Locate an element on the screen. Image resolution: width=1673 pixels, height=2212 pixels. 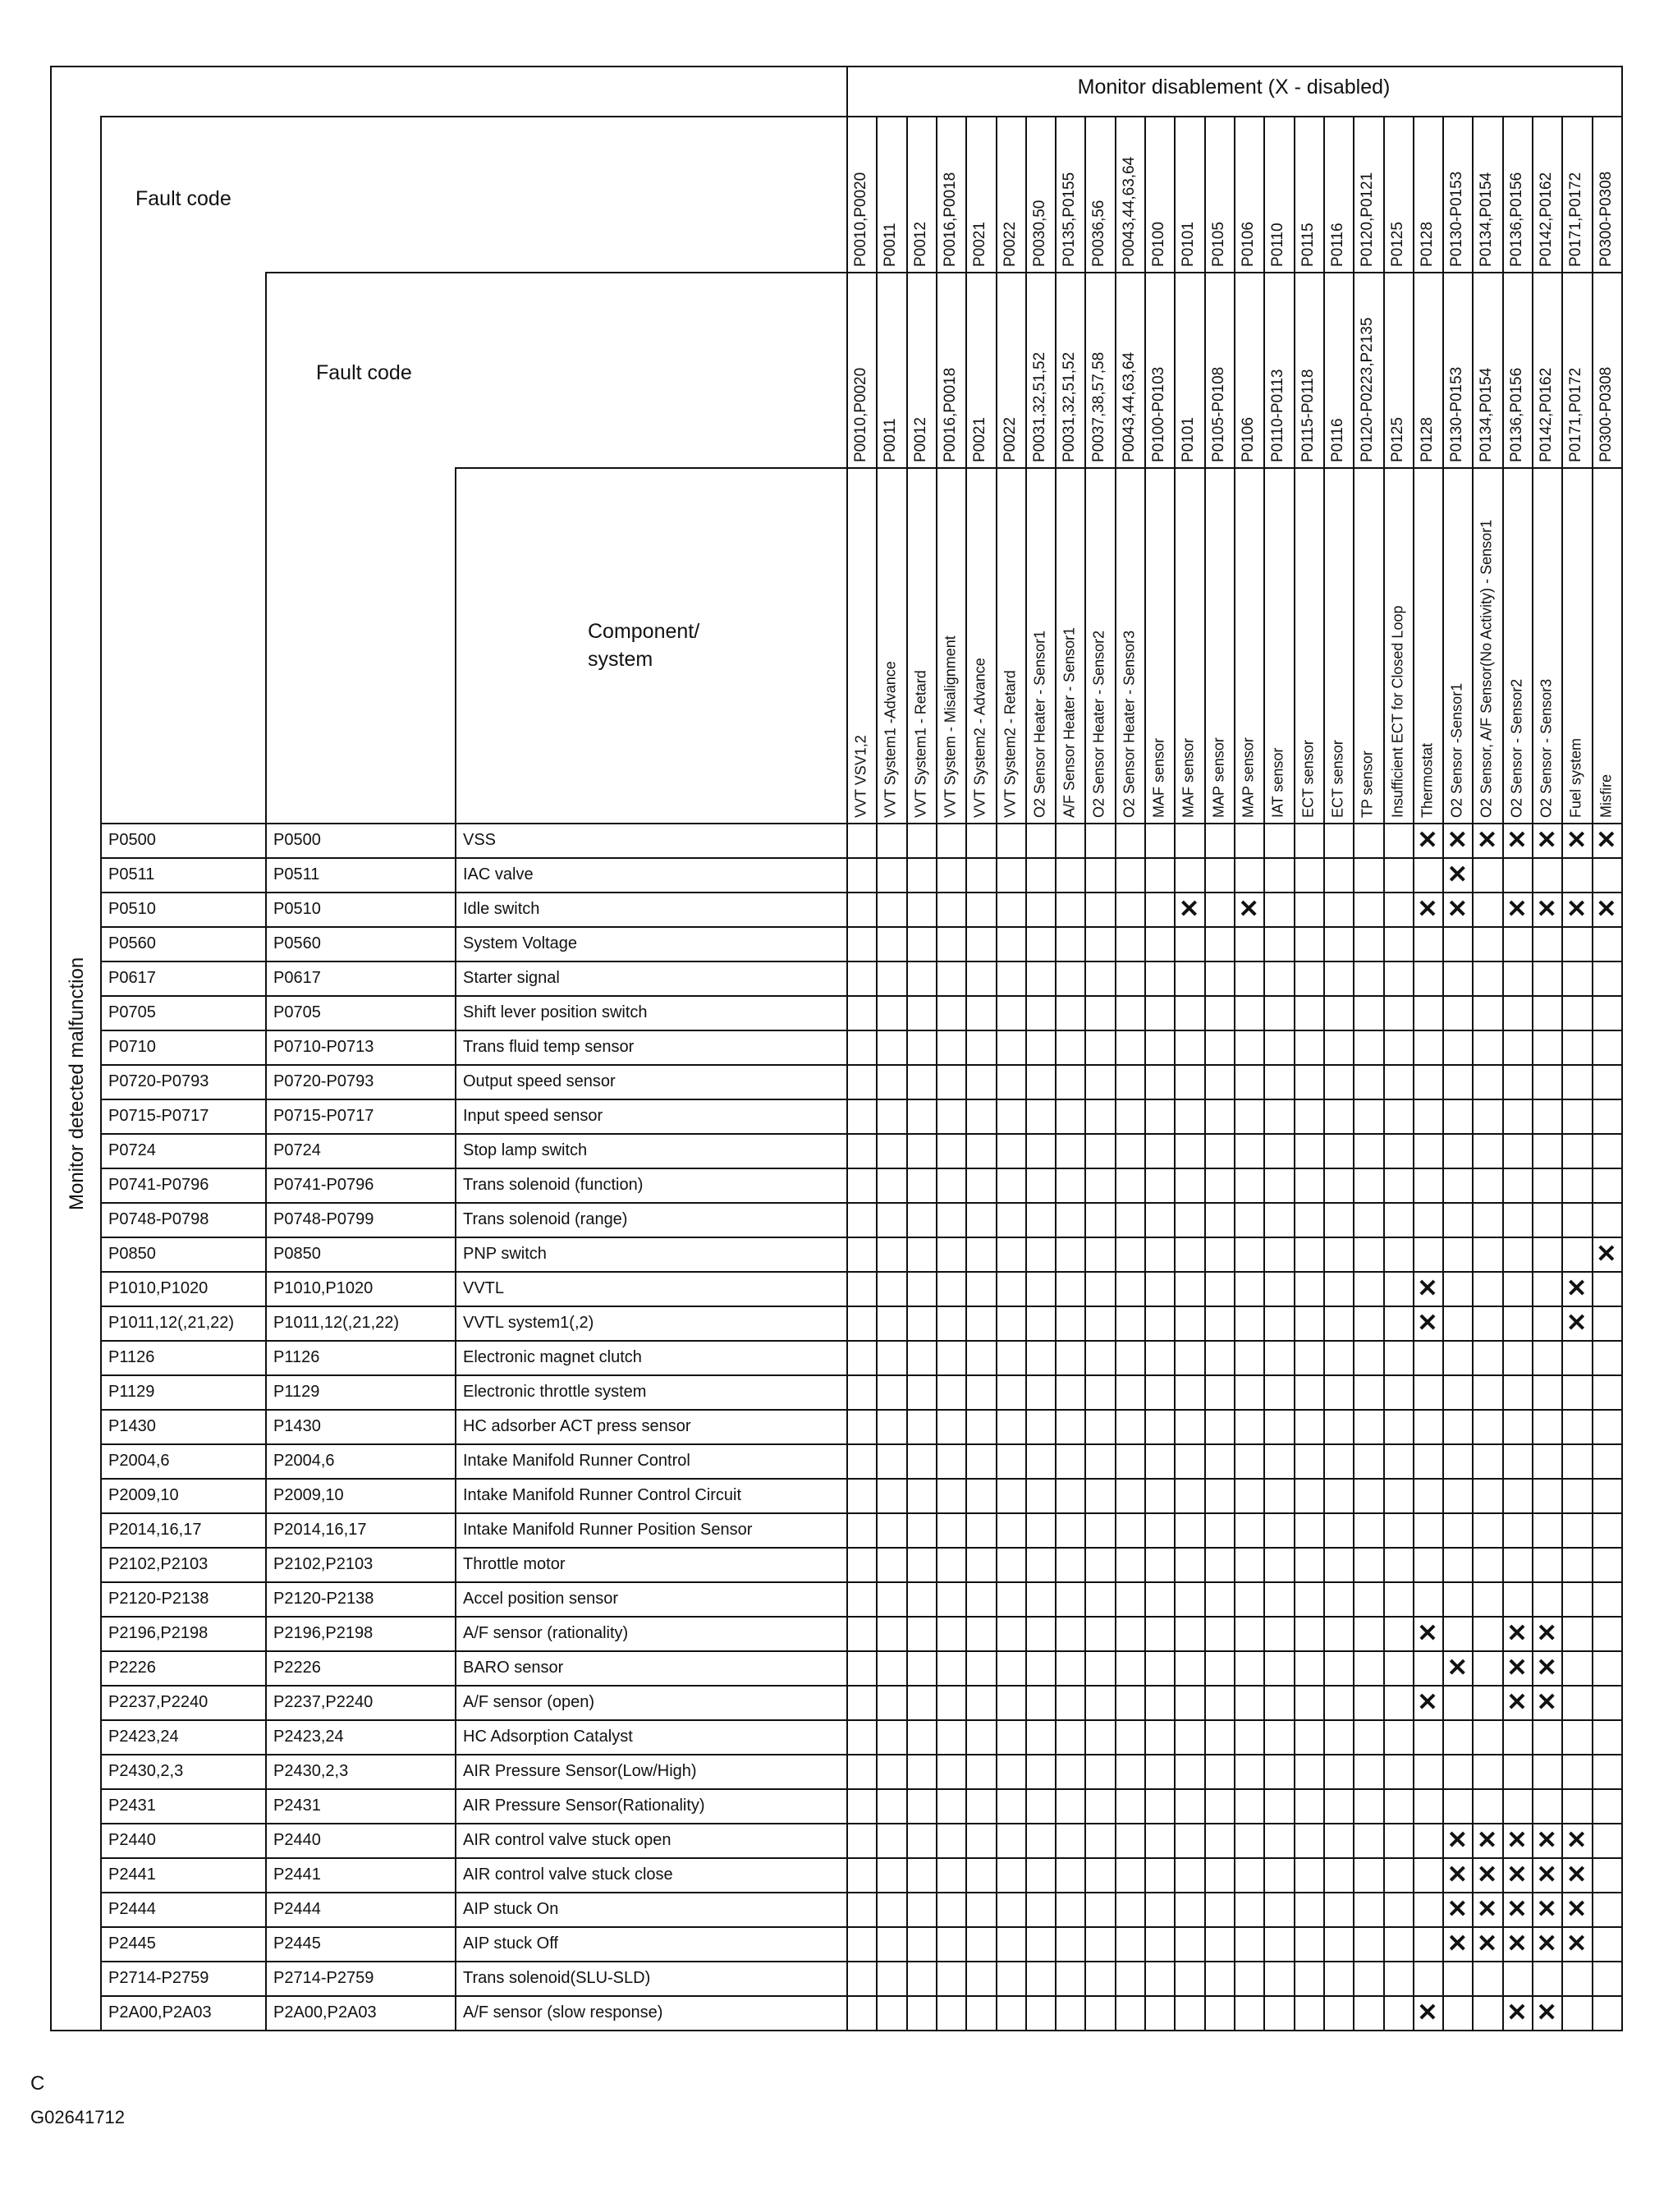
row-fault-code-2: P2441 is located at coordinates (297, 1875).